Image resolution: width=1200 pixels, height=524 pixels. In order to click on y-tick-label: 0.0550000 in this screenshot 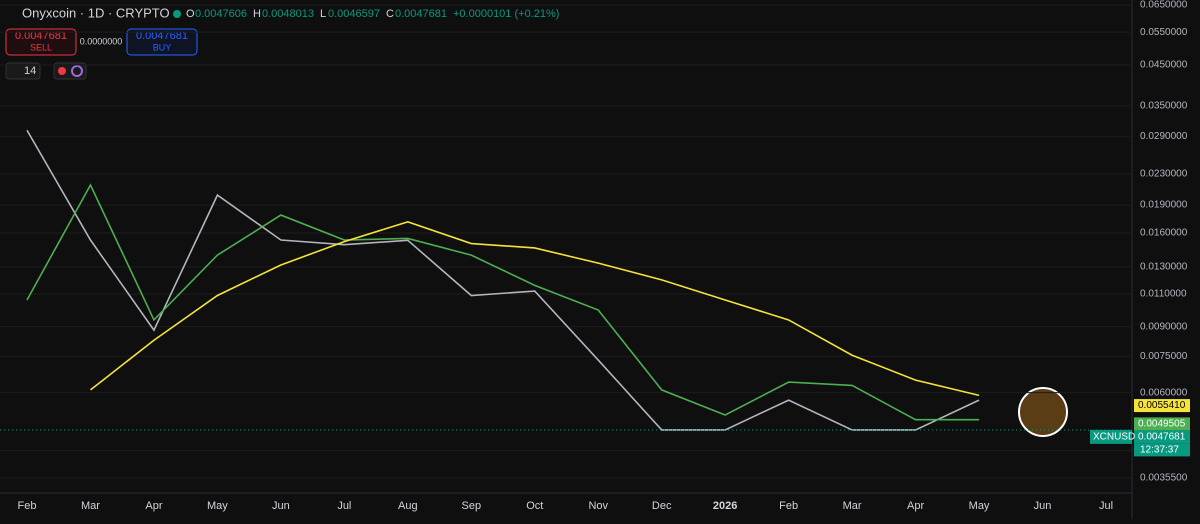, I will do `click(1164, 32)`.